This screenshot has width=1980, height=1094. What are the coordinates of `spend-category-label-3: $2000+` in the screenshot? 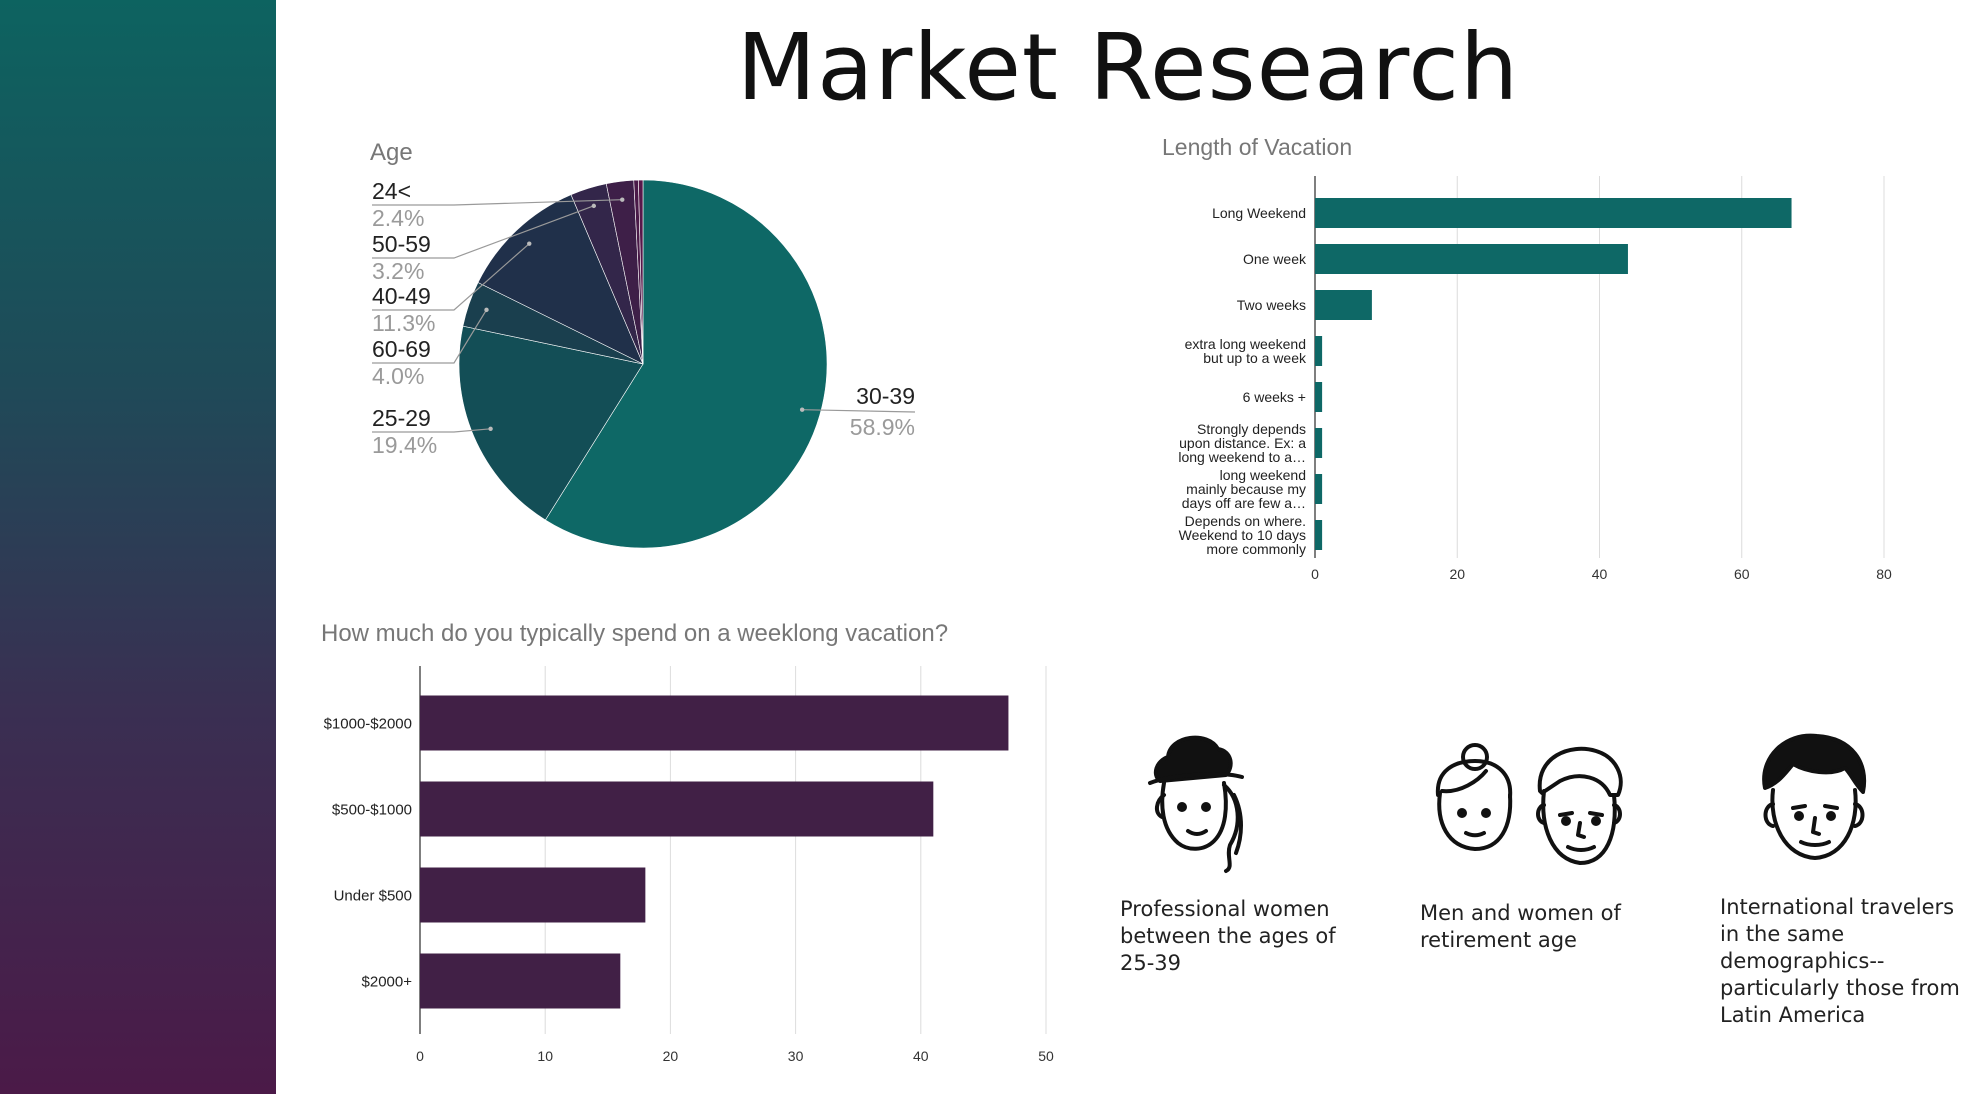 It's located at (387, 981).